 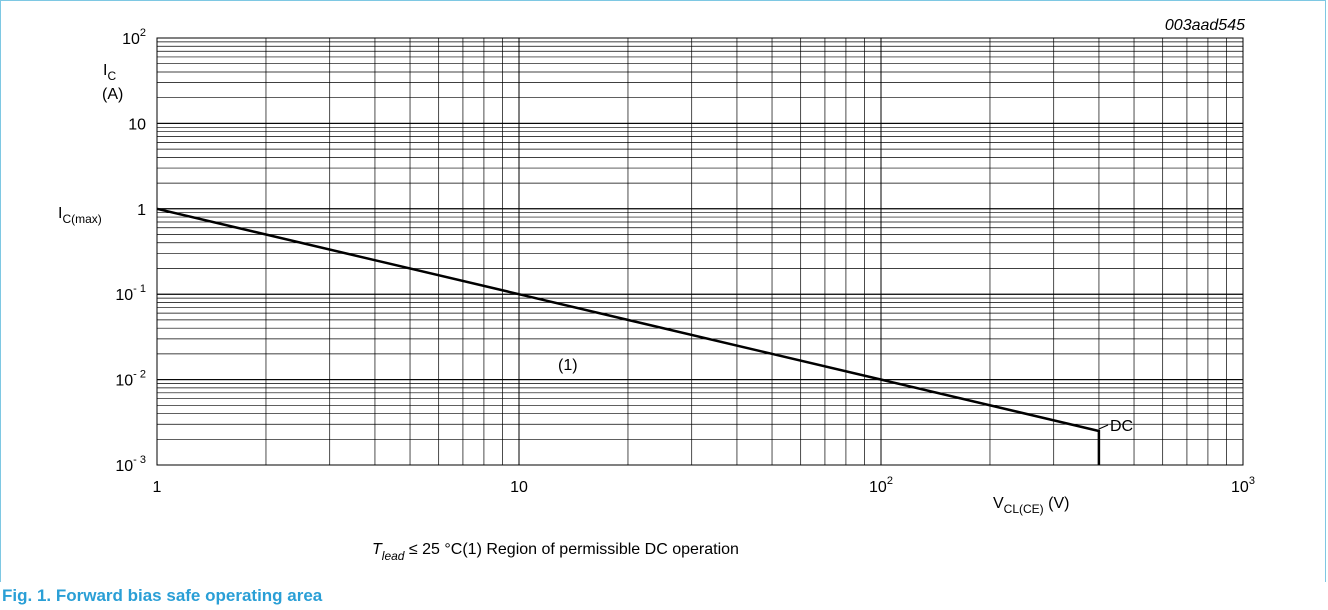 I want to click on figure-id: 003aad545, so click(x=1205, y=25).